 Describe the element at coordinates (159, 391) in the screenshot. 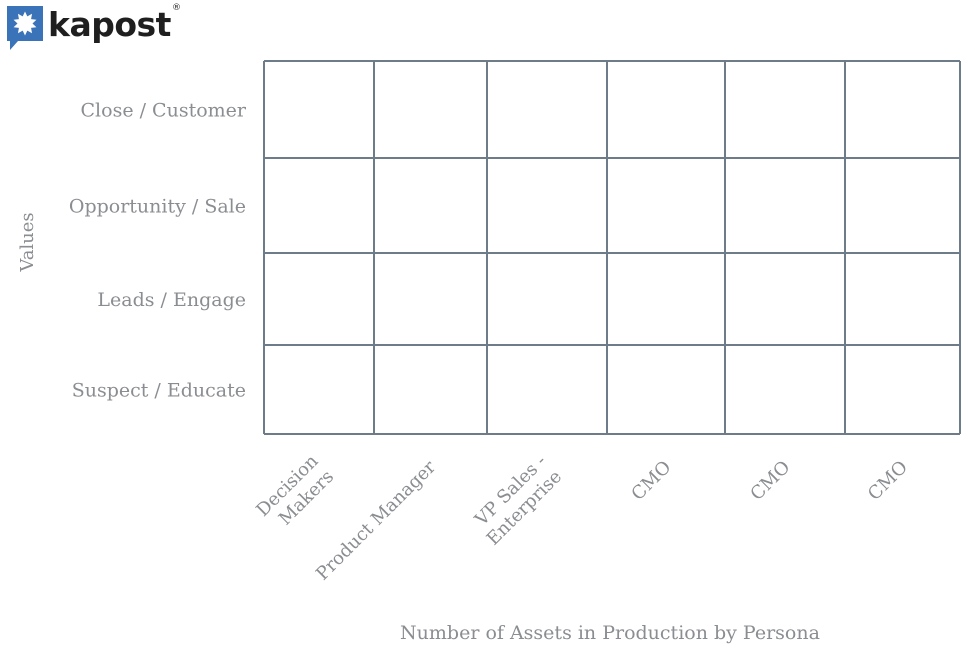

I see `row-label: Suspect / Educate` at that location.